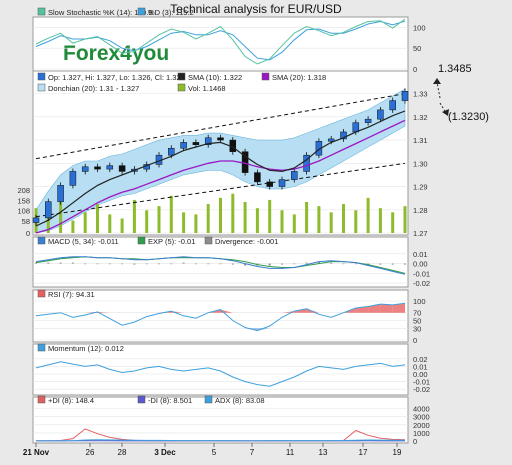 The height and width of the screenshot is (465, 512). What do you see at coordinates (71, 400) in the screenshot?
I see `legend-label: +DI (8): 148.4` at bounding box center [71, 400].